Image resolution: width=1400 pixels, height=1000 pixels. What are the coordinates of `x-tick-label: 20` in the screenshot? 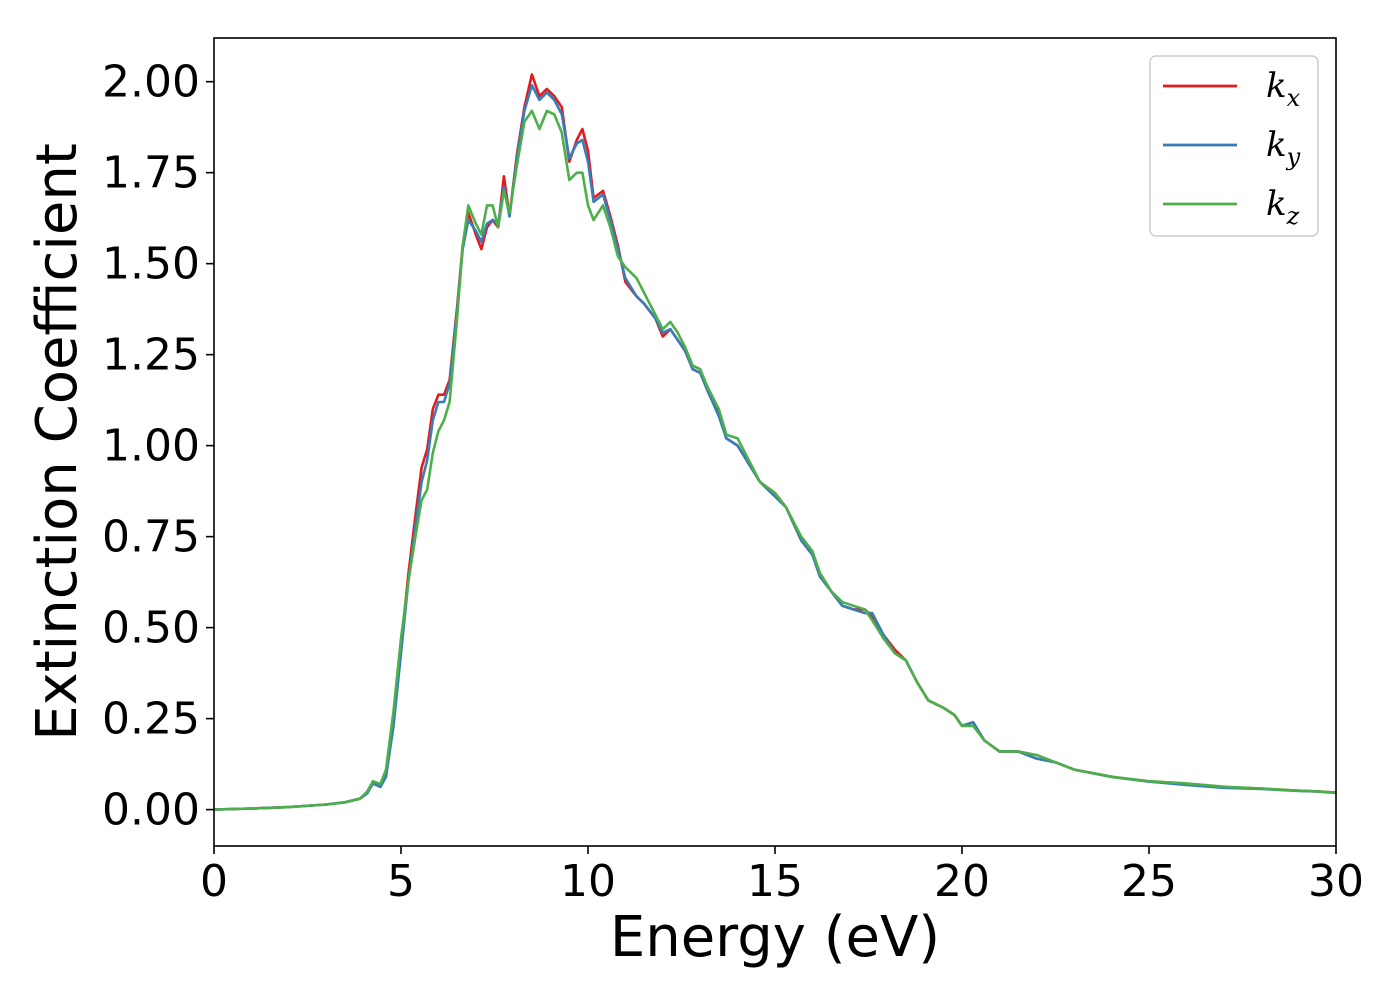 It's located at (962, 881).